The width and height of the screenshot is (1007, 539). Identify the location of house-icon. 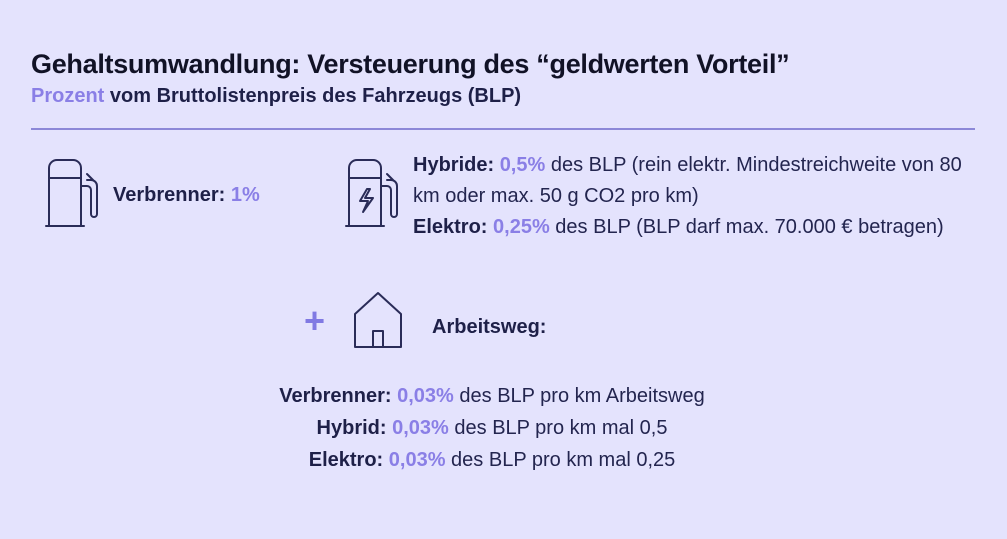
(378, 320).